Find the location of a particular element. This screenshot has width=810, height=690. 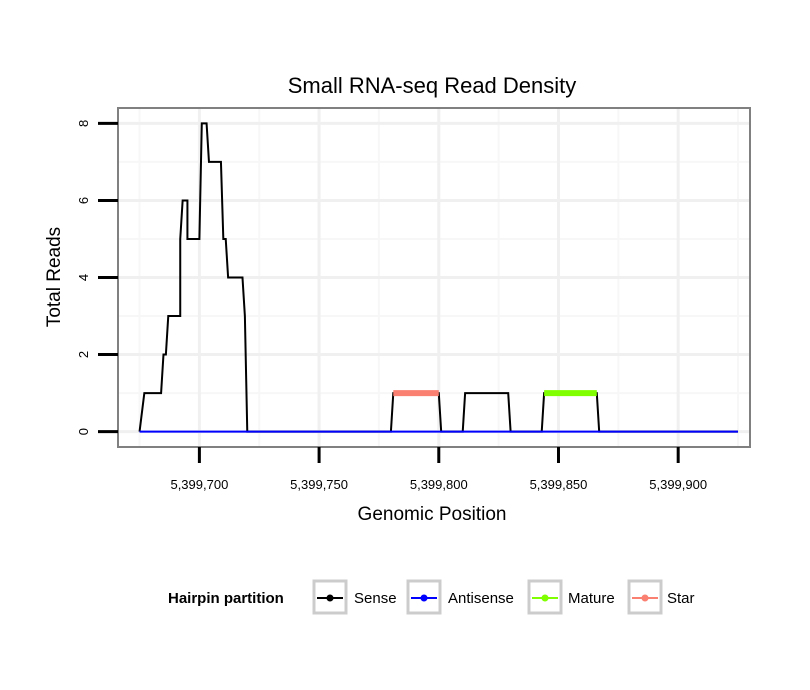

legend-label: Star is located at coordinates (681, 598).